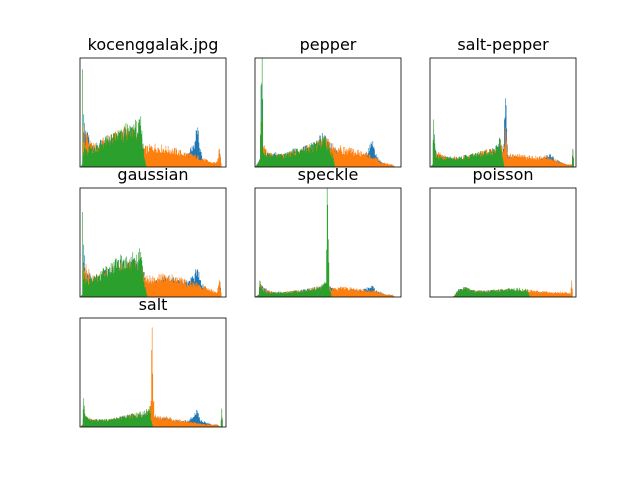 This screenshot has height=480, width=640. Describe the element at coordinates (153, 304) in the screenshot. I see `panel-title: salt` at that location.